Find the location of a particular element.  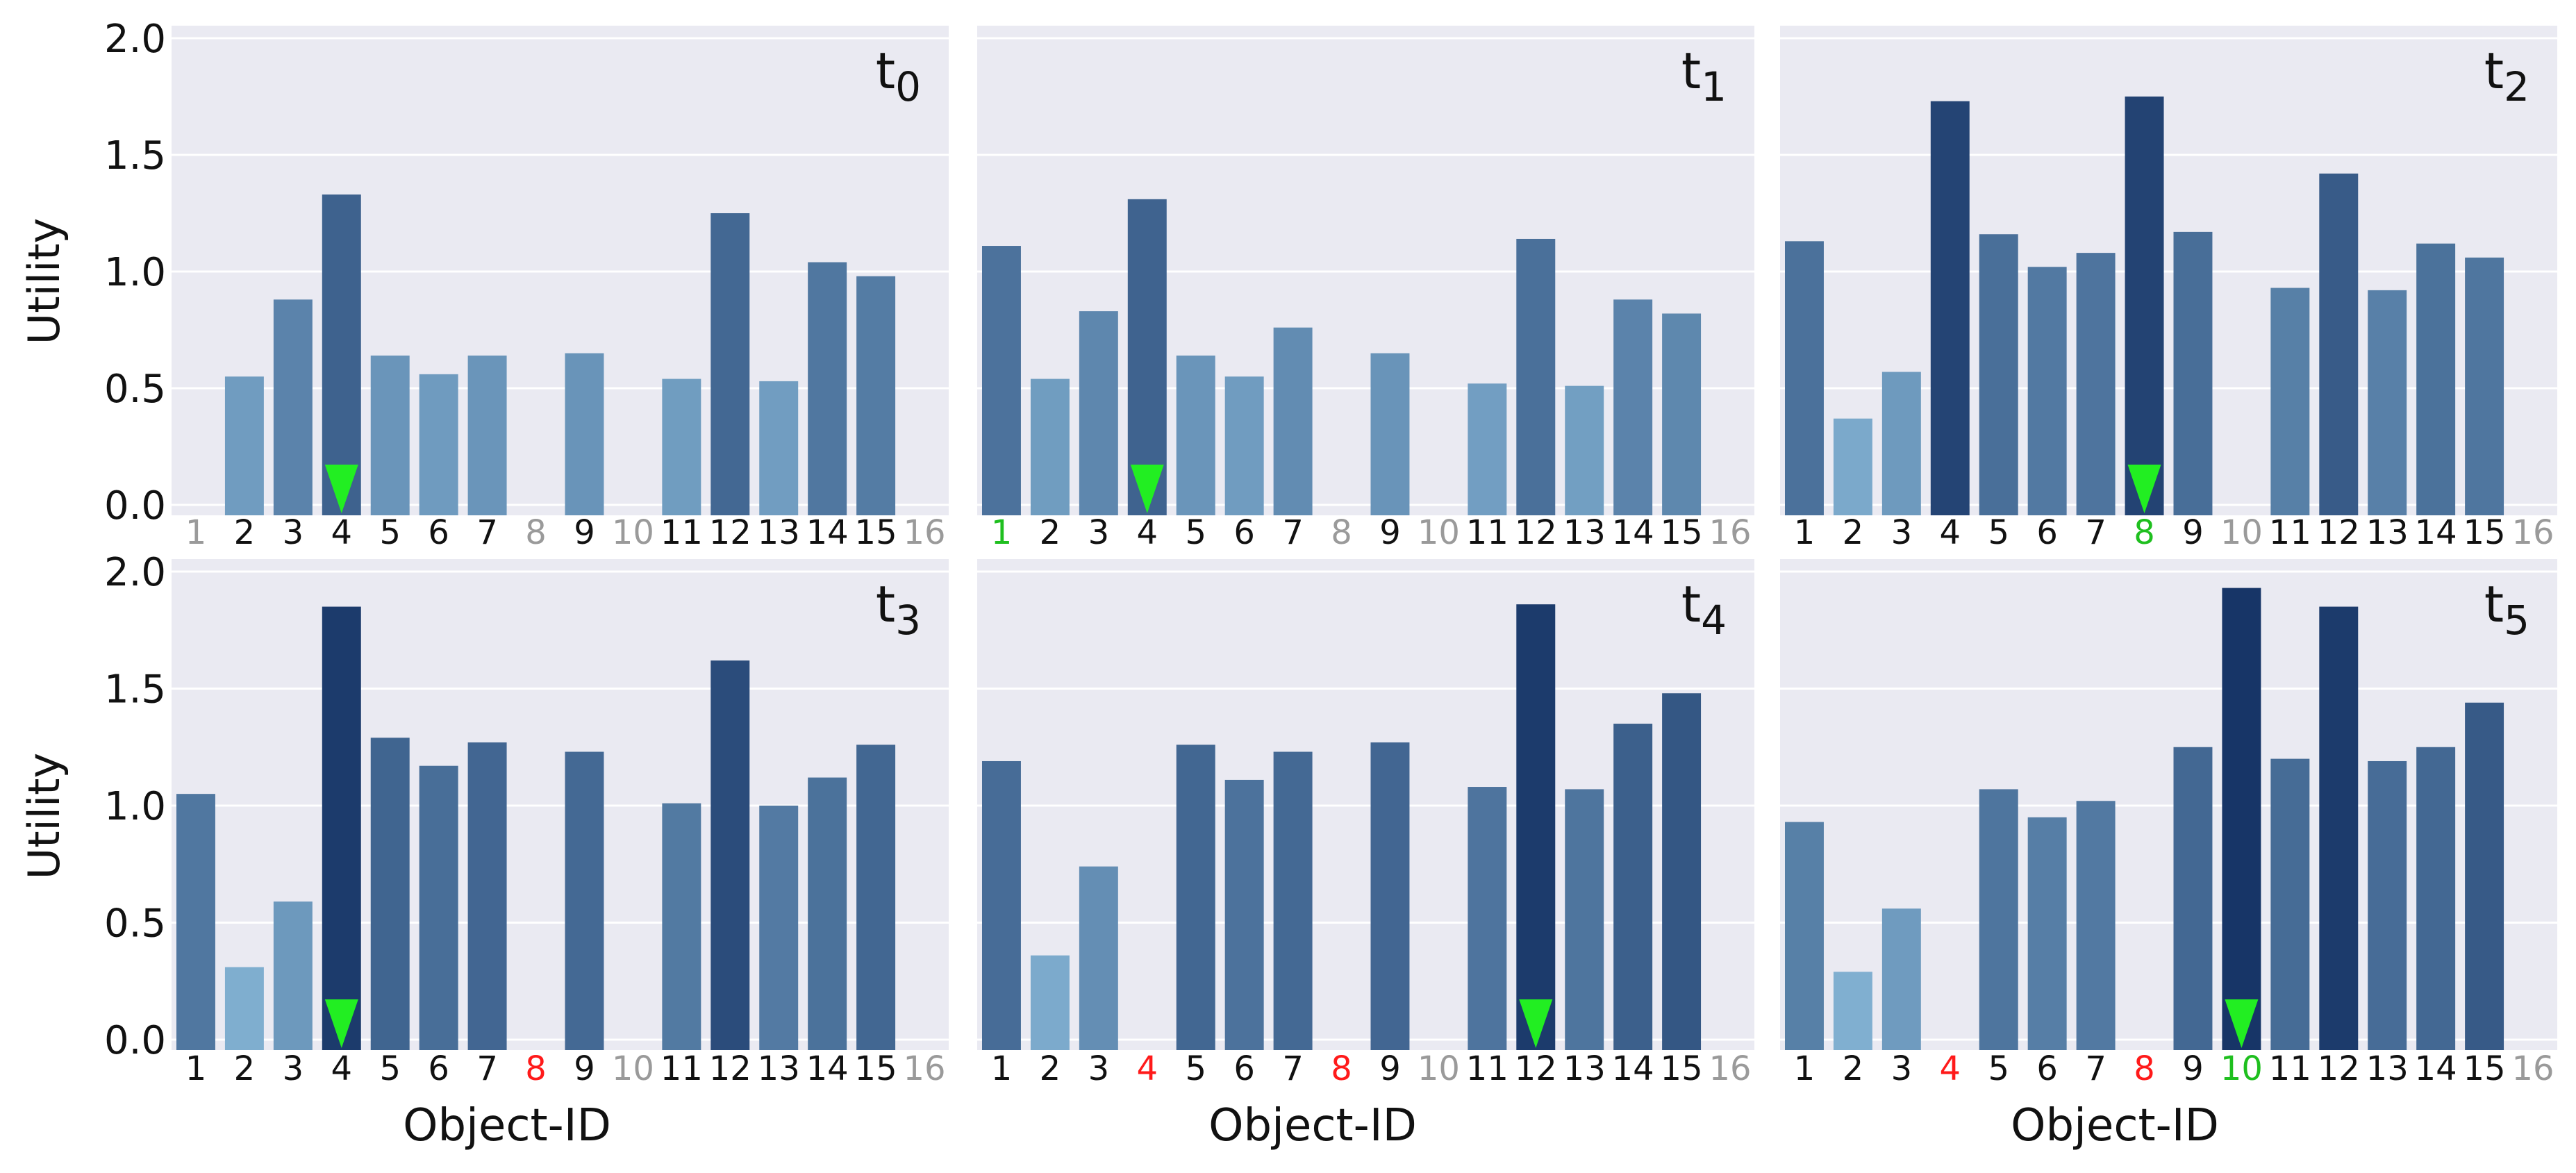

panel-time-subscript: 3 is located at coordinates (908, 620).